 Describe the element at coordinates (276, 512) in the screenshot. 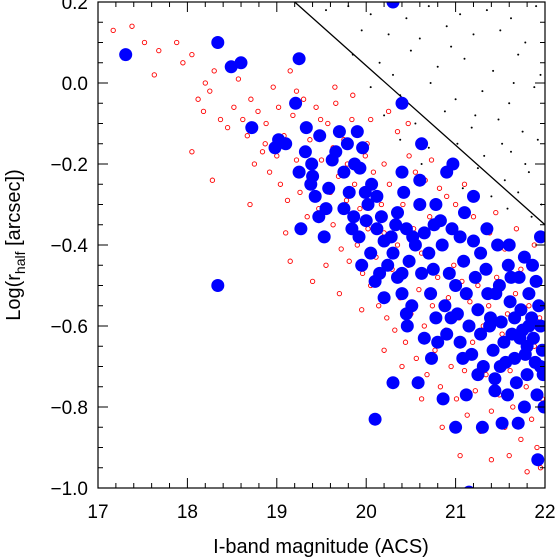

I see `x-tick-label: 19` at that location.